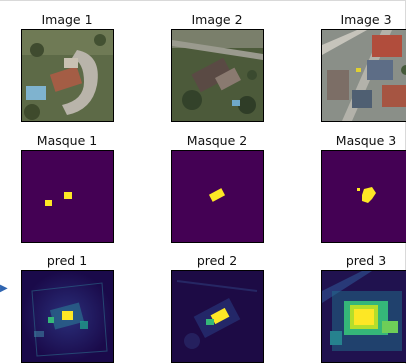 The image size is (406, 364). What do you see at coordinates (366, 140) in the screenshot?
I see `title-mask-3: Masque 3` at bounding box center [366, 140].